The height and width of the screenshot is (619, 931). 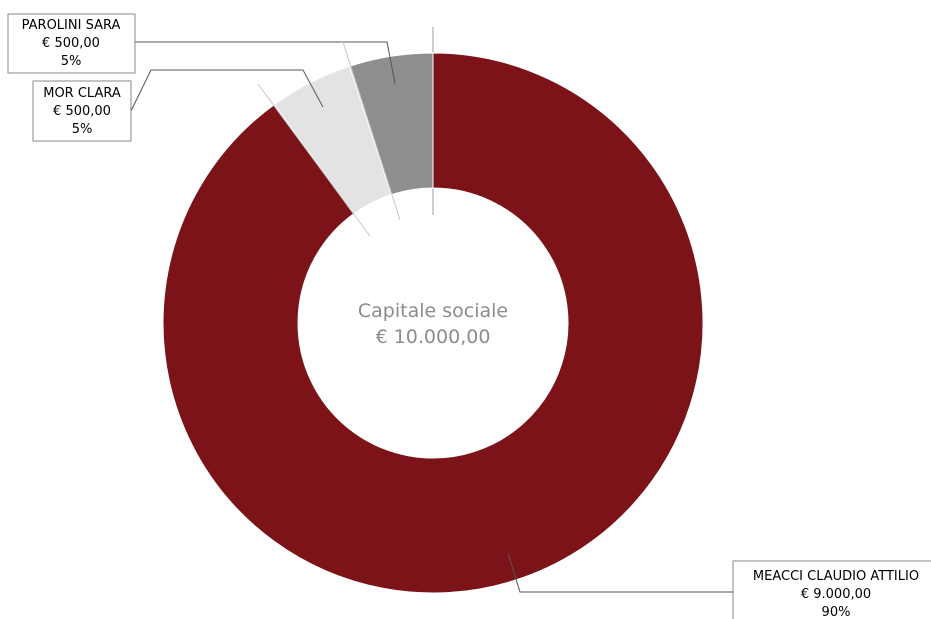 What do you see at coordinates (836, 576) in the screenshot?
I see `label-name: MEACCI CLAUDIO ATTILIO` at bounding box center [836, 576].